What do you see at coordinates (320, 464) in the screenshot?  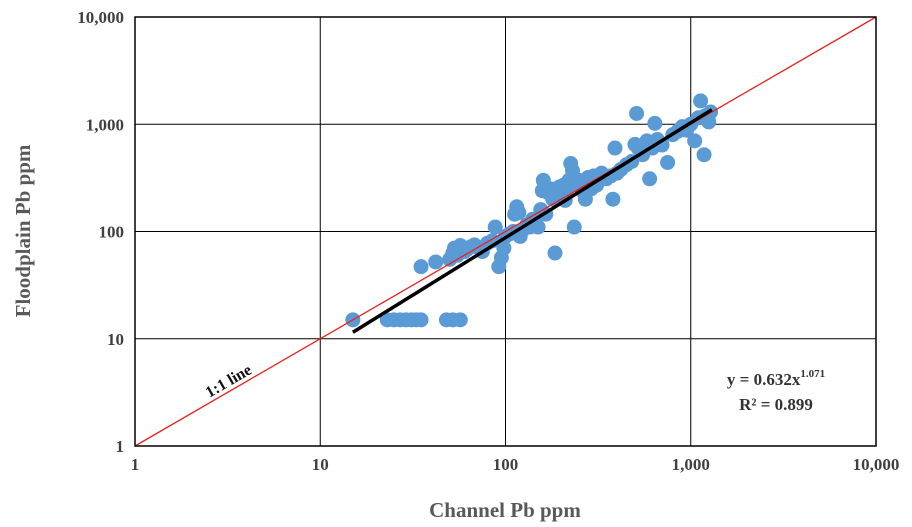 I see `x-tick-label: 10` at bounding box center [320, 464].